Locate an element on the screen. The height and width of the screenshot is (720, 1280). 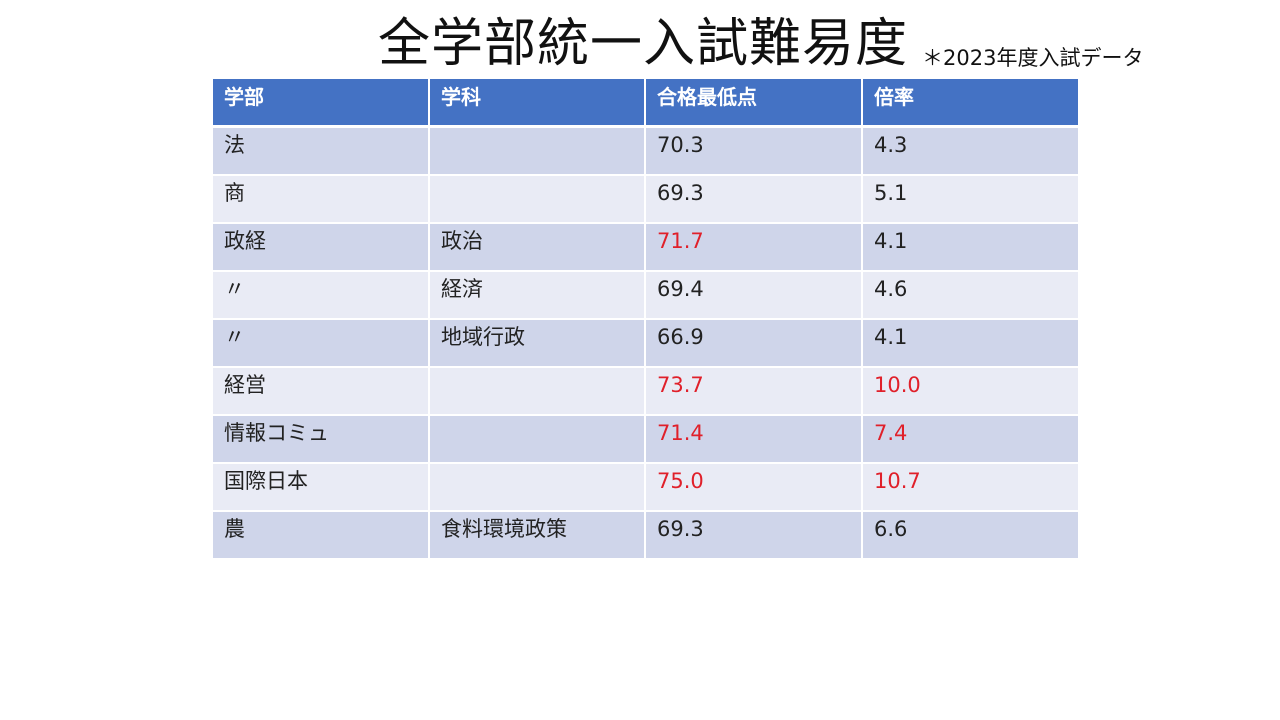
department-cell: 経済 is located at coordinates (537, 295).